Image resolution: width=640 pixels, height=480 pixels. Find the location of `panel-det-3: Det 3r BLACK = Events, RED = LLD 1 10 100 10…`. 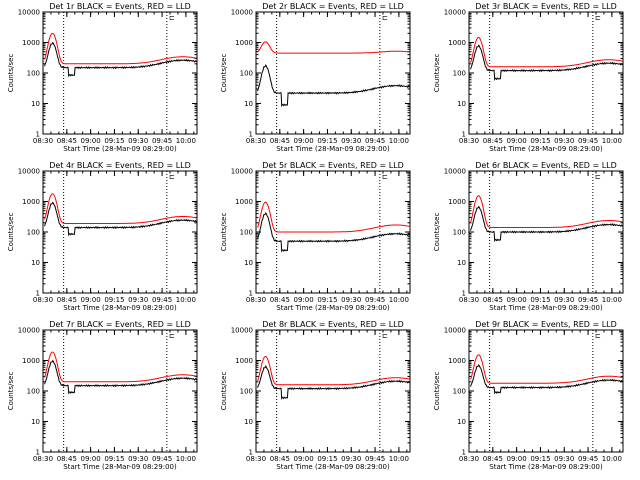

panel-det-3: Det 3r BLACK = Events, RED = LLD 1 10 100 10… is located at coordinates (528, 77).